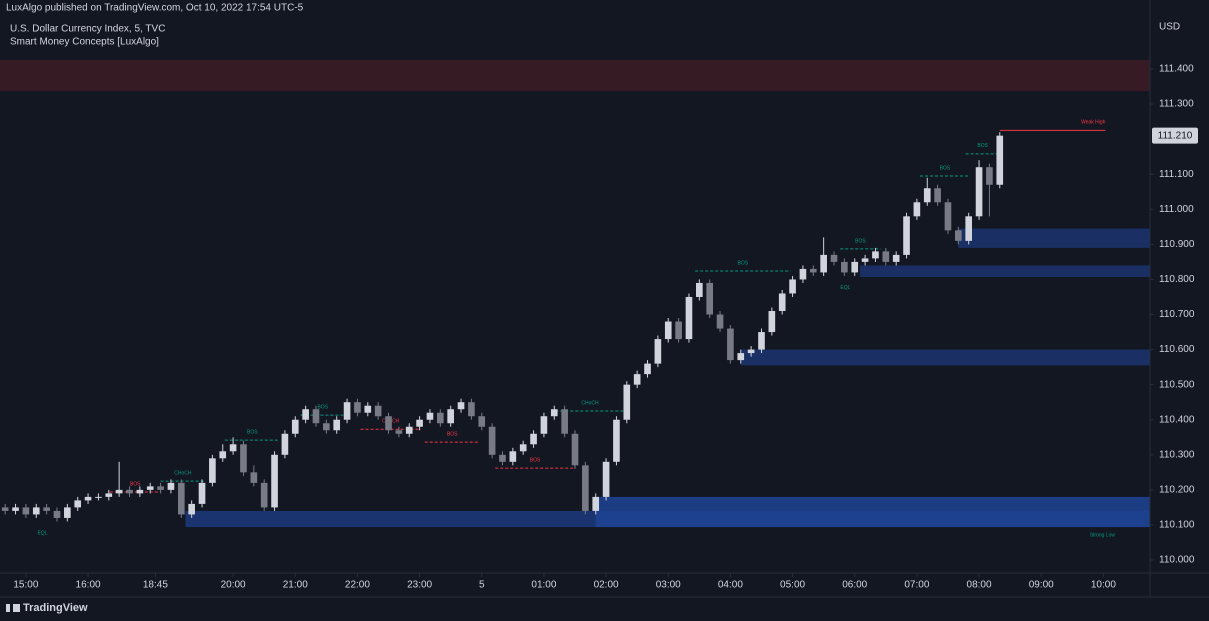  What do you see at coordinates (1177, 349) in the screenshot?
I see `y-tick-label: 110.600` at bounding box center [1177, 349].